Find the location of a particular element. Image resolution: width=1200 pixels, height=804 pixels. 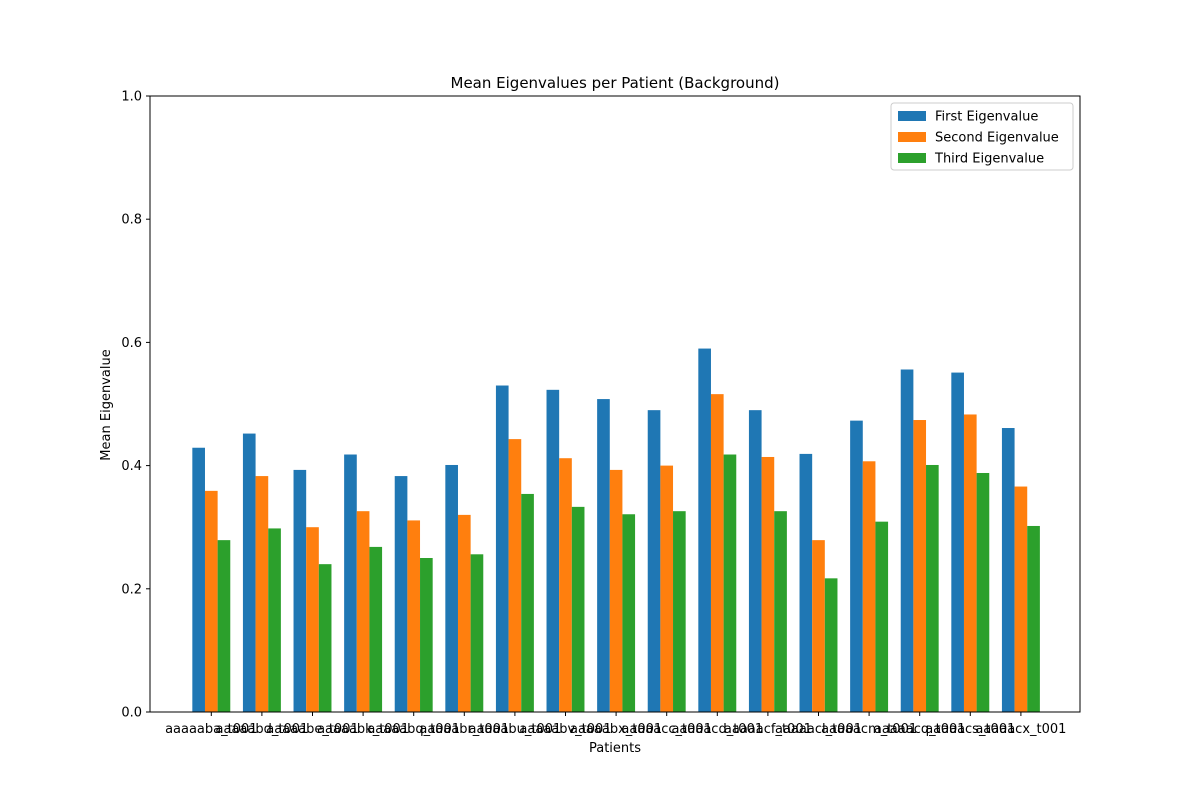

y-tick-label: 0.8 is located at coordinates (131, 220).